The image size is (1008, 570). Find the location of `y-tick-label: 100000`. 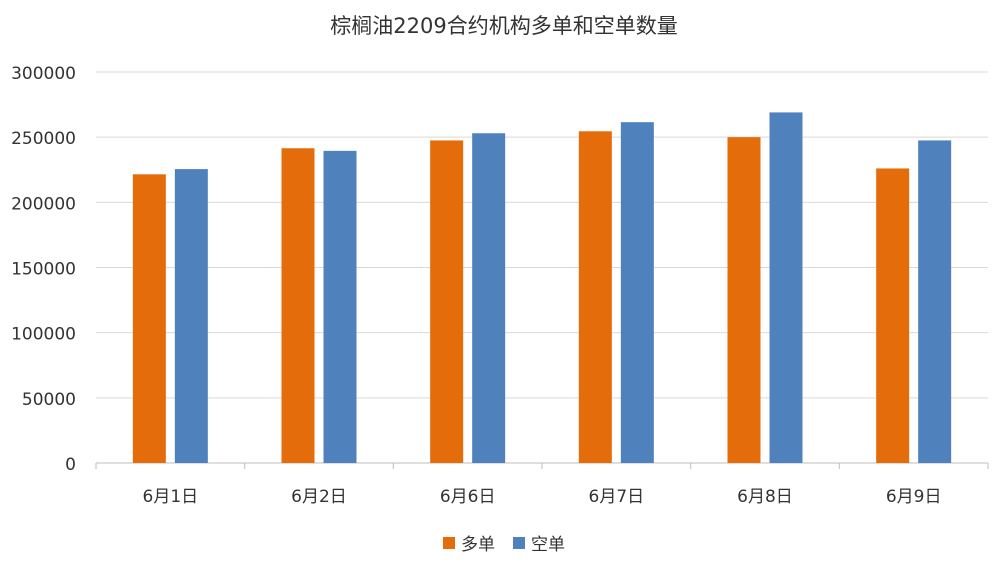

y-tick-label: 100000 is located at coordinates (43, 335).